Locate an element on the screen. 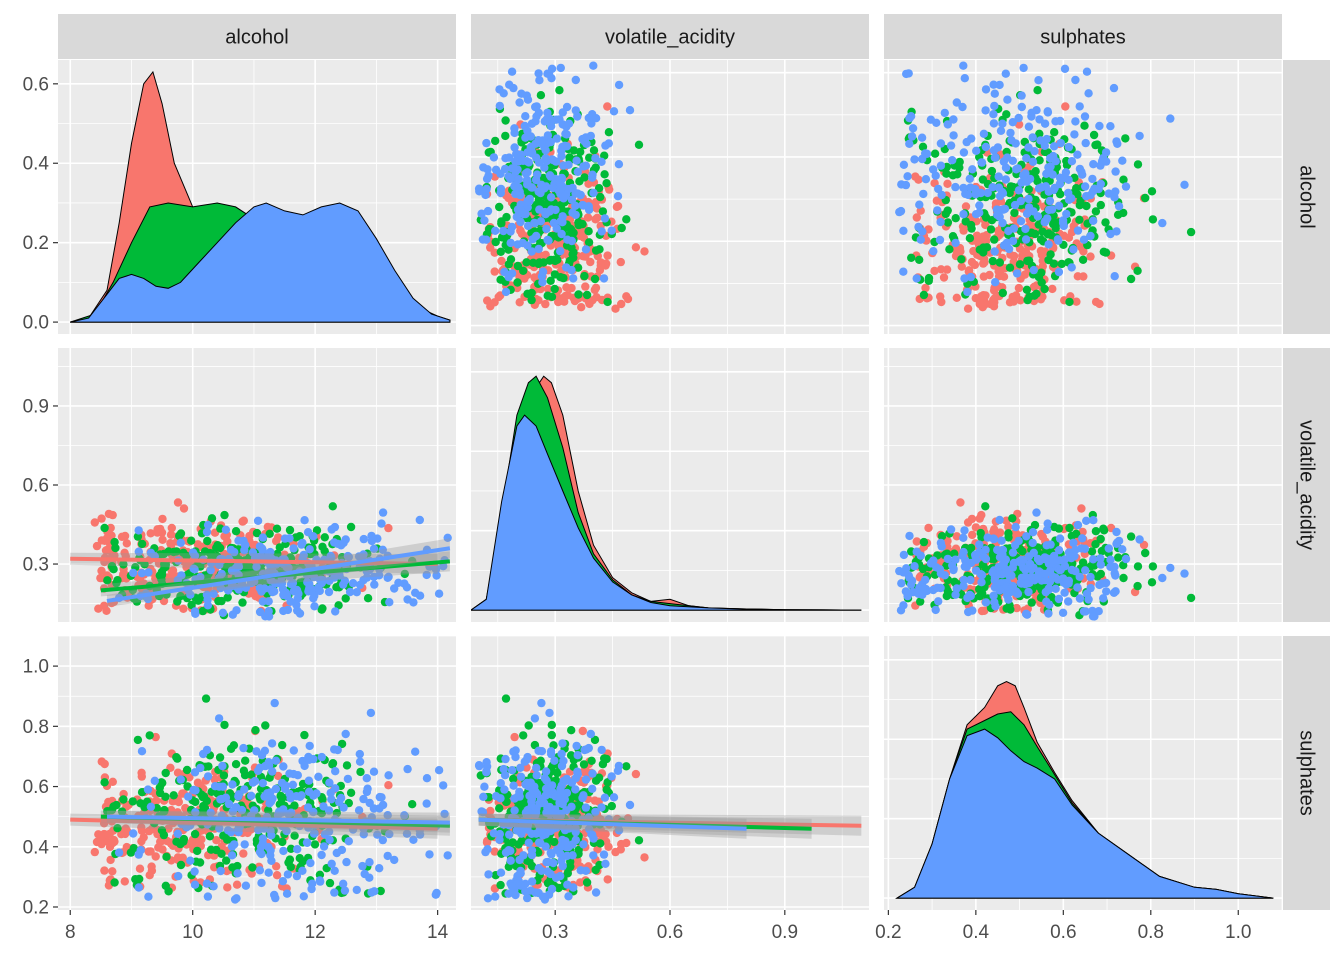 Image resolution: width=1344 pixels, height=960 pixels. x-tick-label: 12 is located at coordinates (315, 932).